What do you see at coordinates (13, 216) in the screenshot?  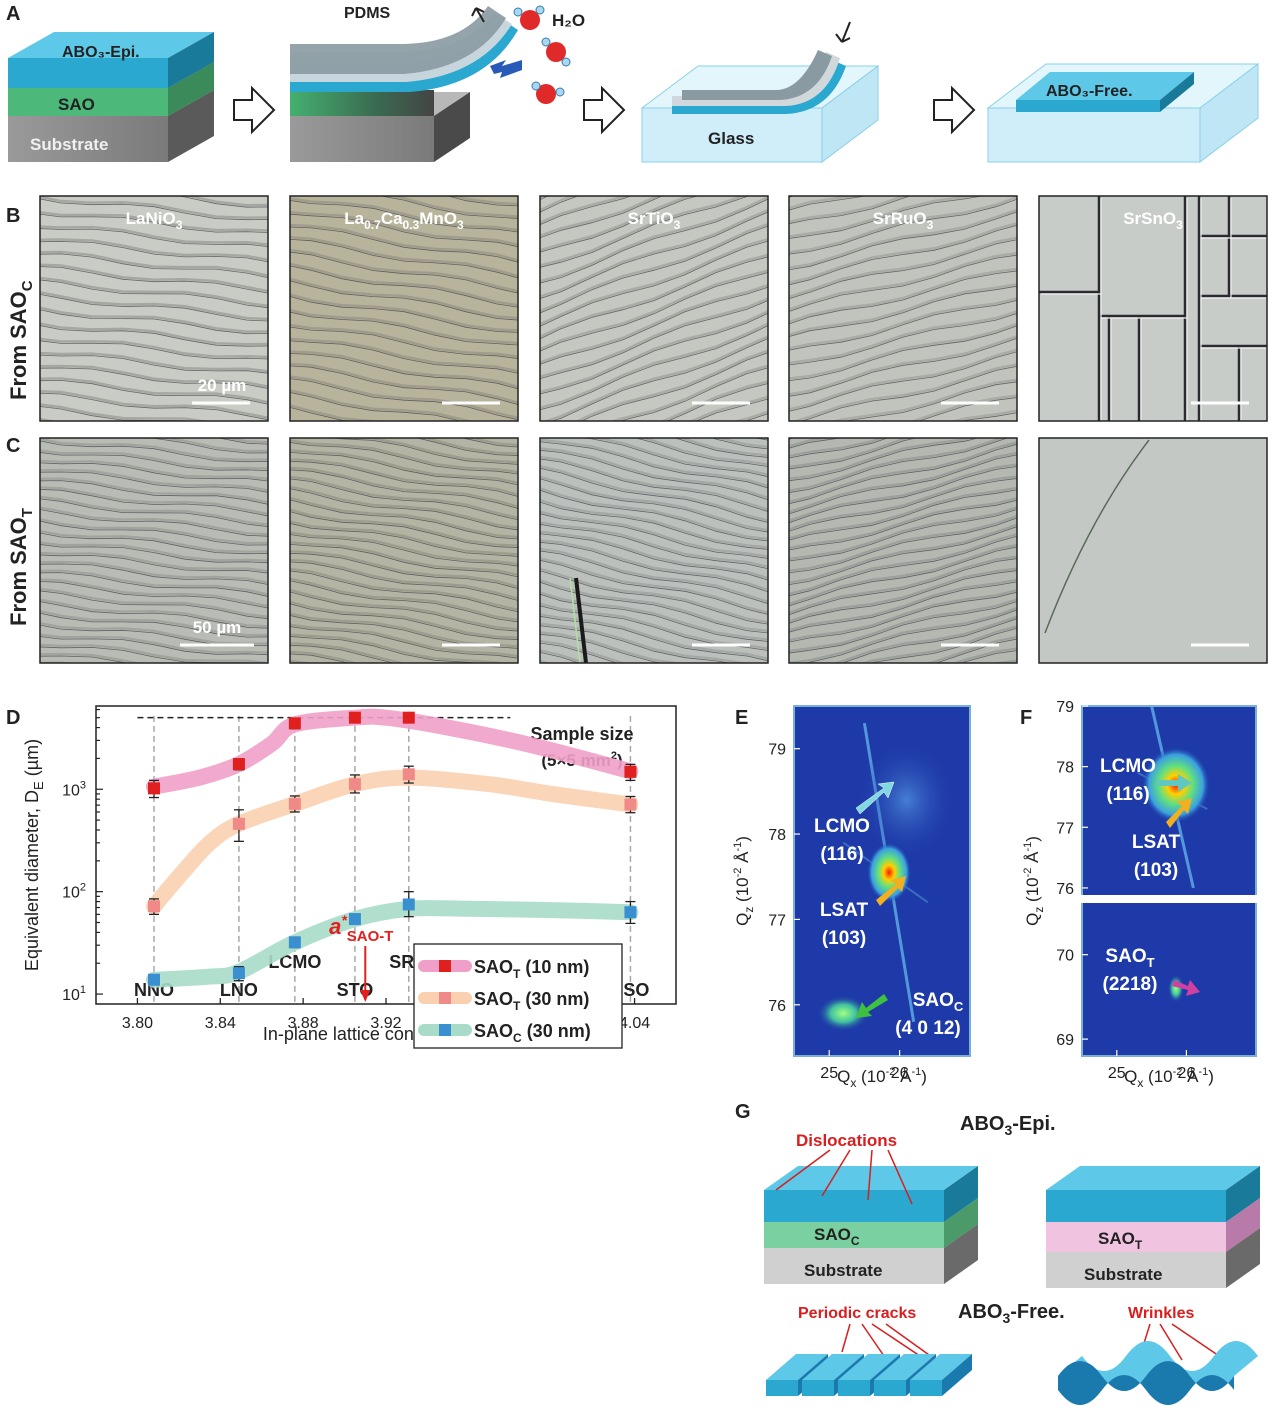 I see `panel-label-b: B` at bounding box center [13, 216].